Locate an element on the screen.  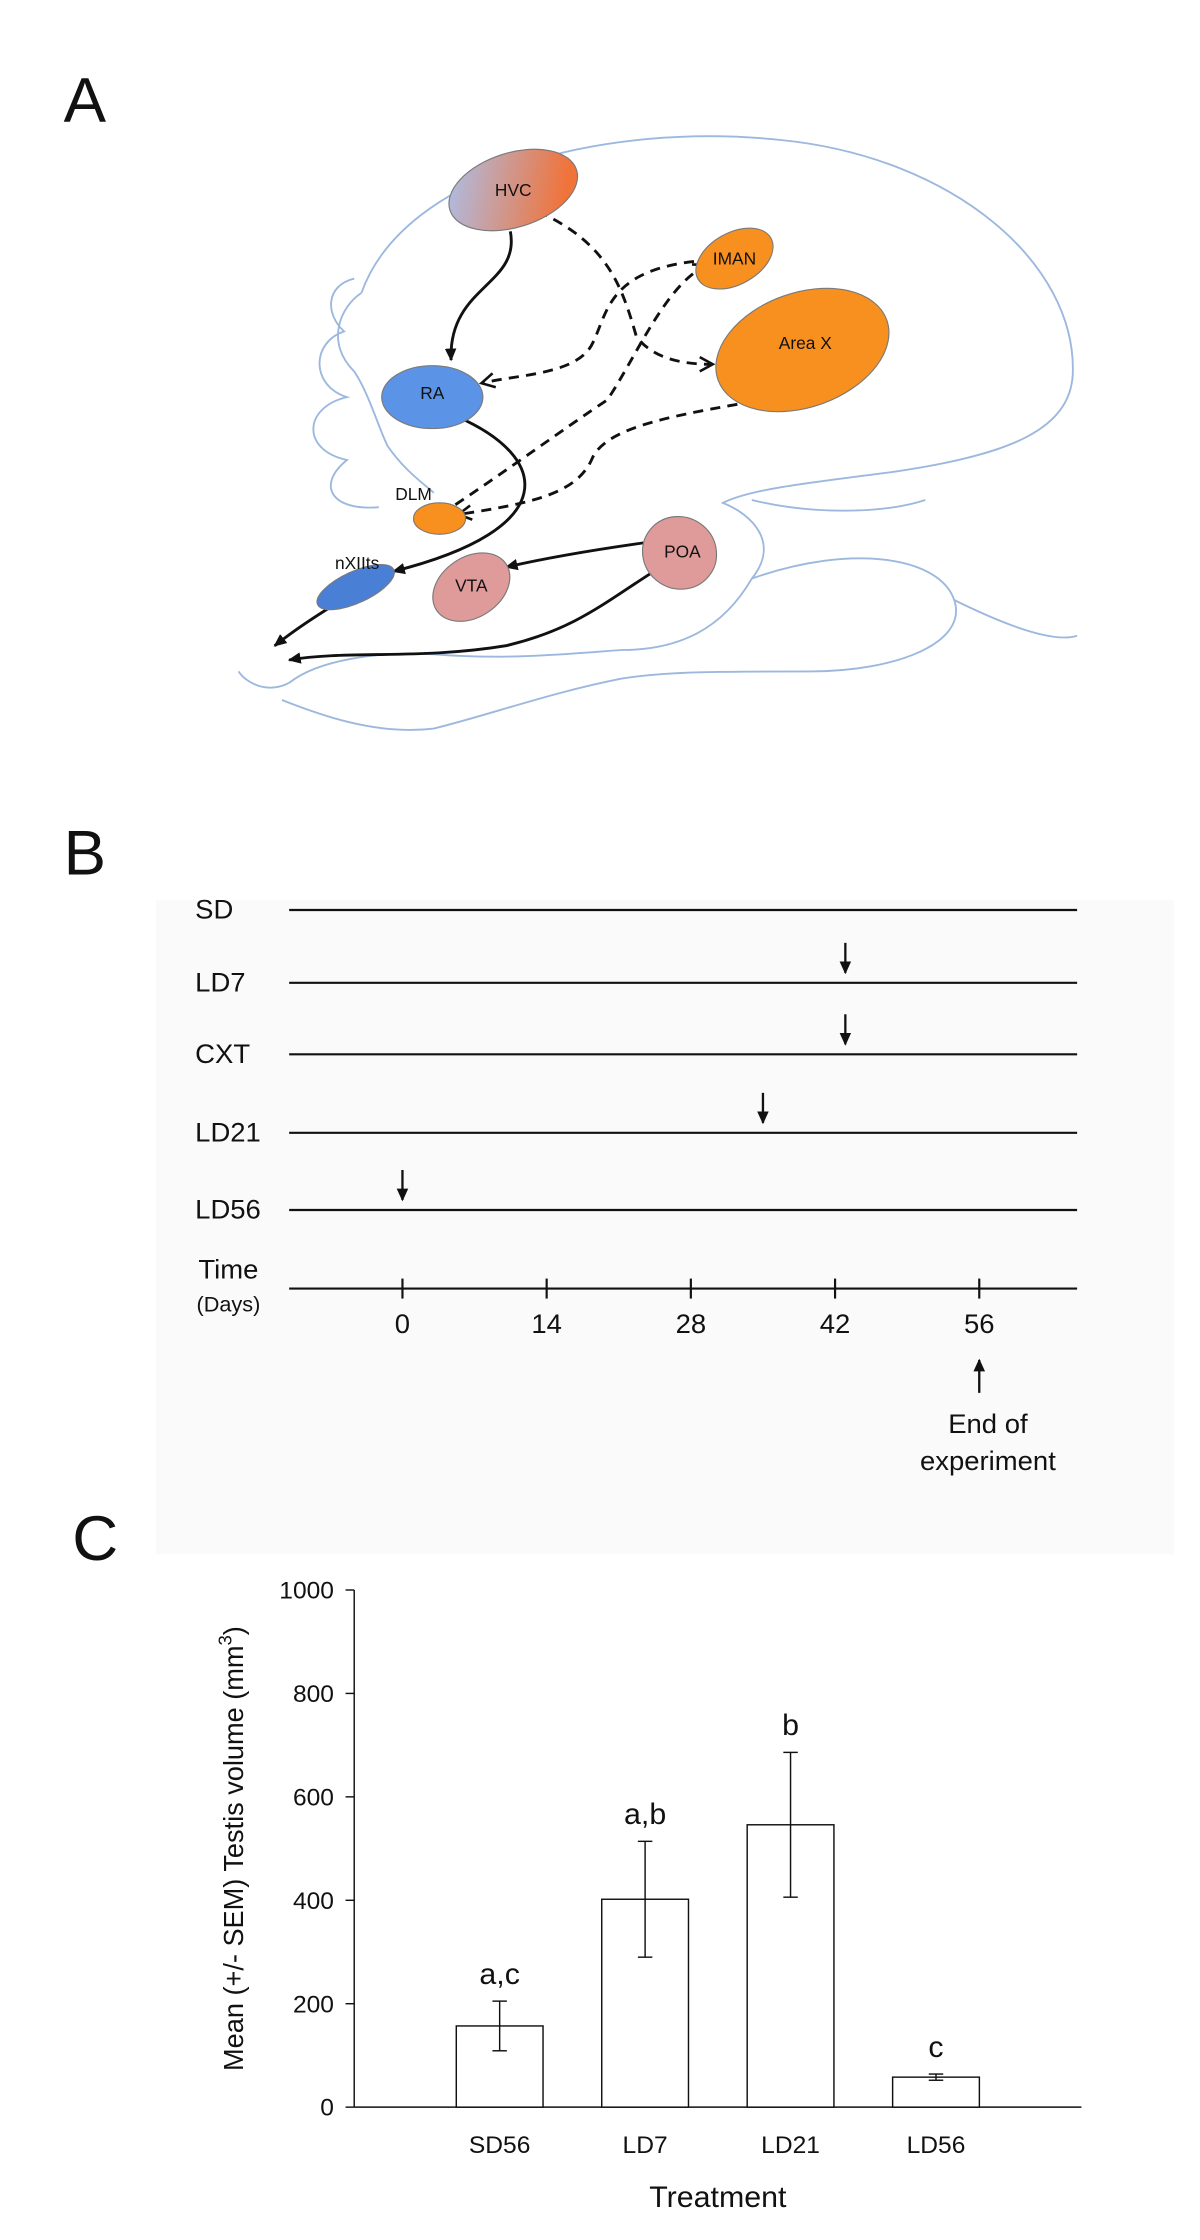
y-label-superscript: 3 is located at coordinates (224, 1640).